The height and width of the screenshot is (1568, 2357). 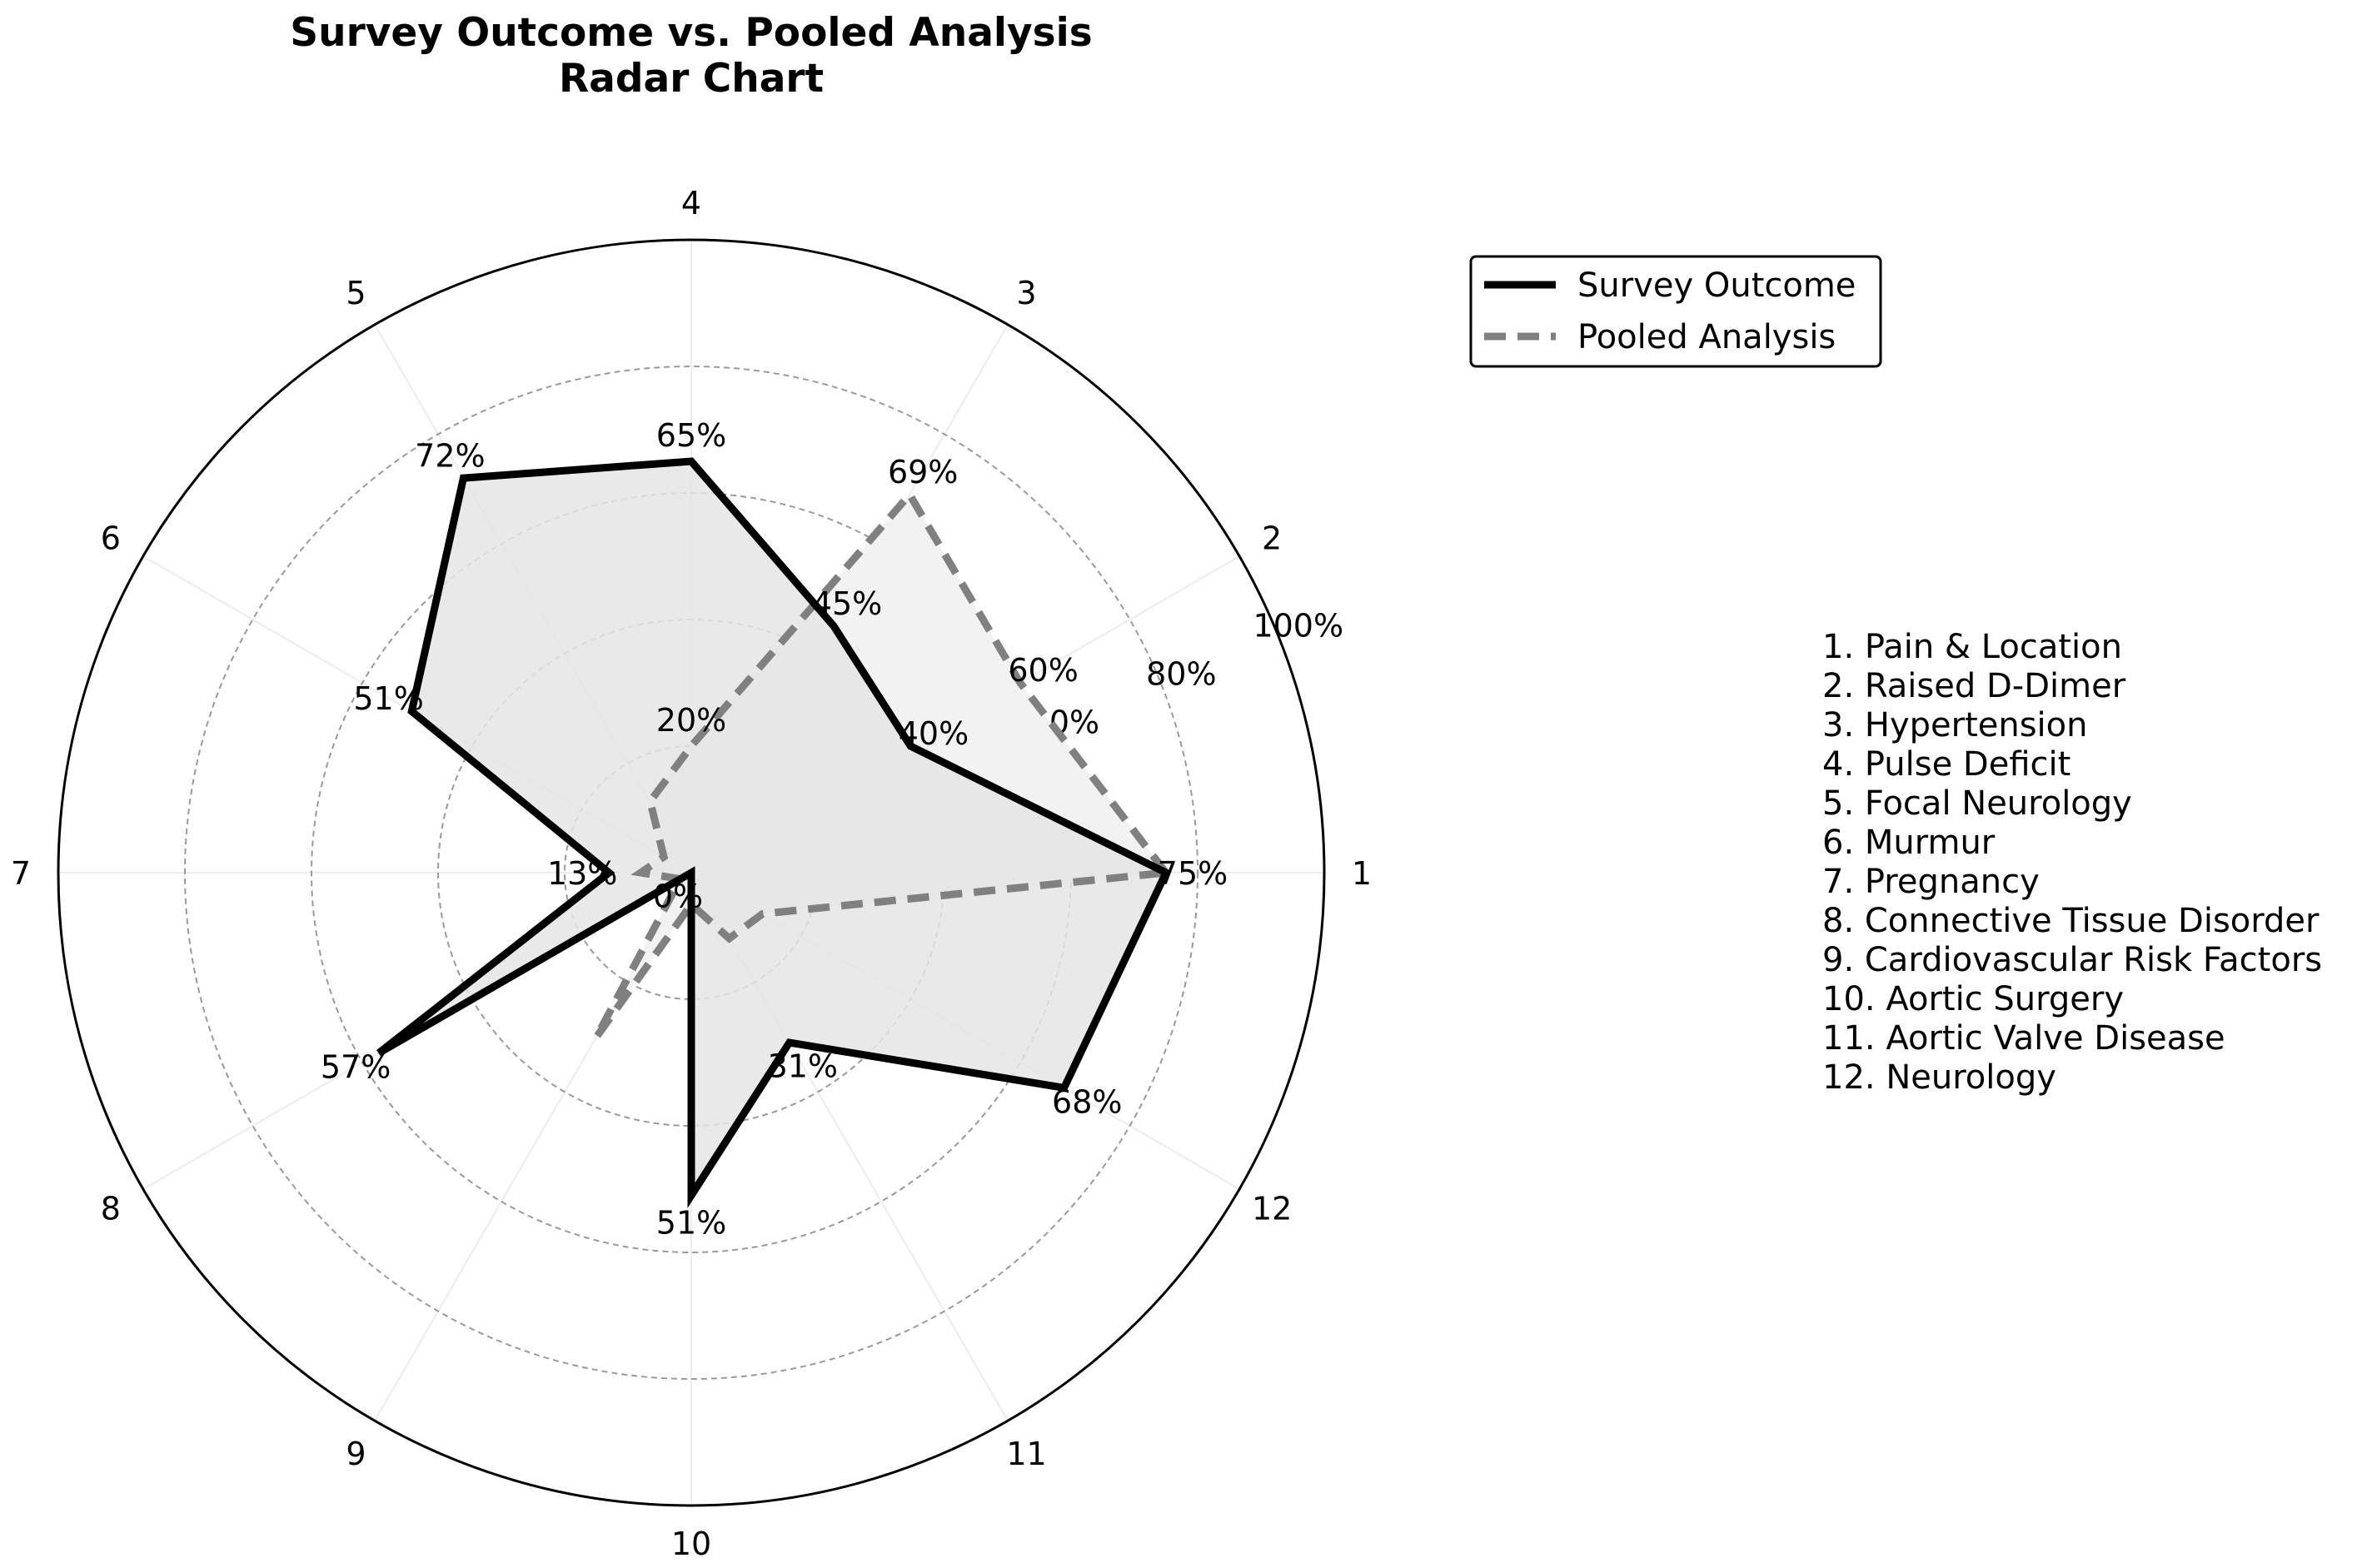 What do you see at coordinates (356, 1067) in the screenshot?
I see `data-label: 57%` at bounding box center [356, 1067].